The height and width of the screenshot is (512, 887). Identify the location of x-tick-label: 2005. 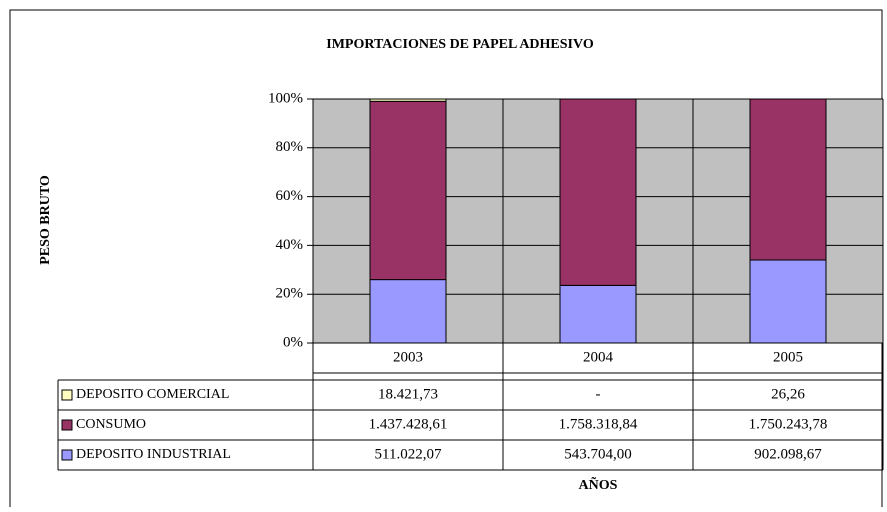
(788, 357).